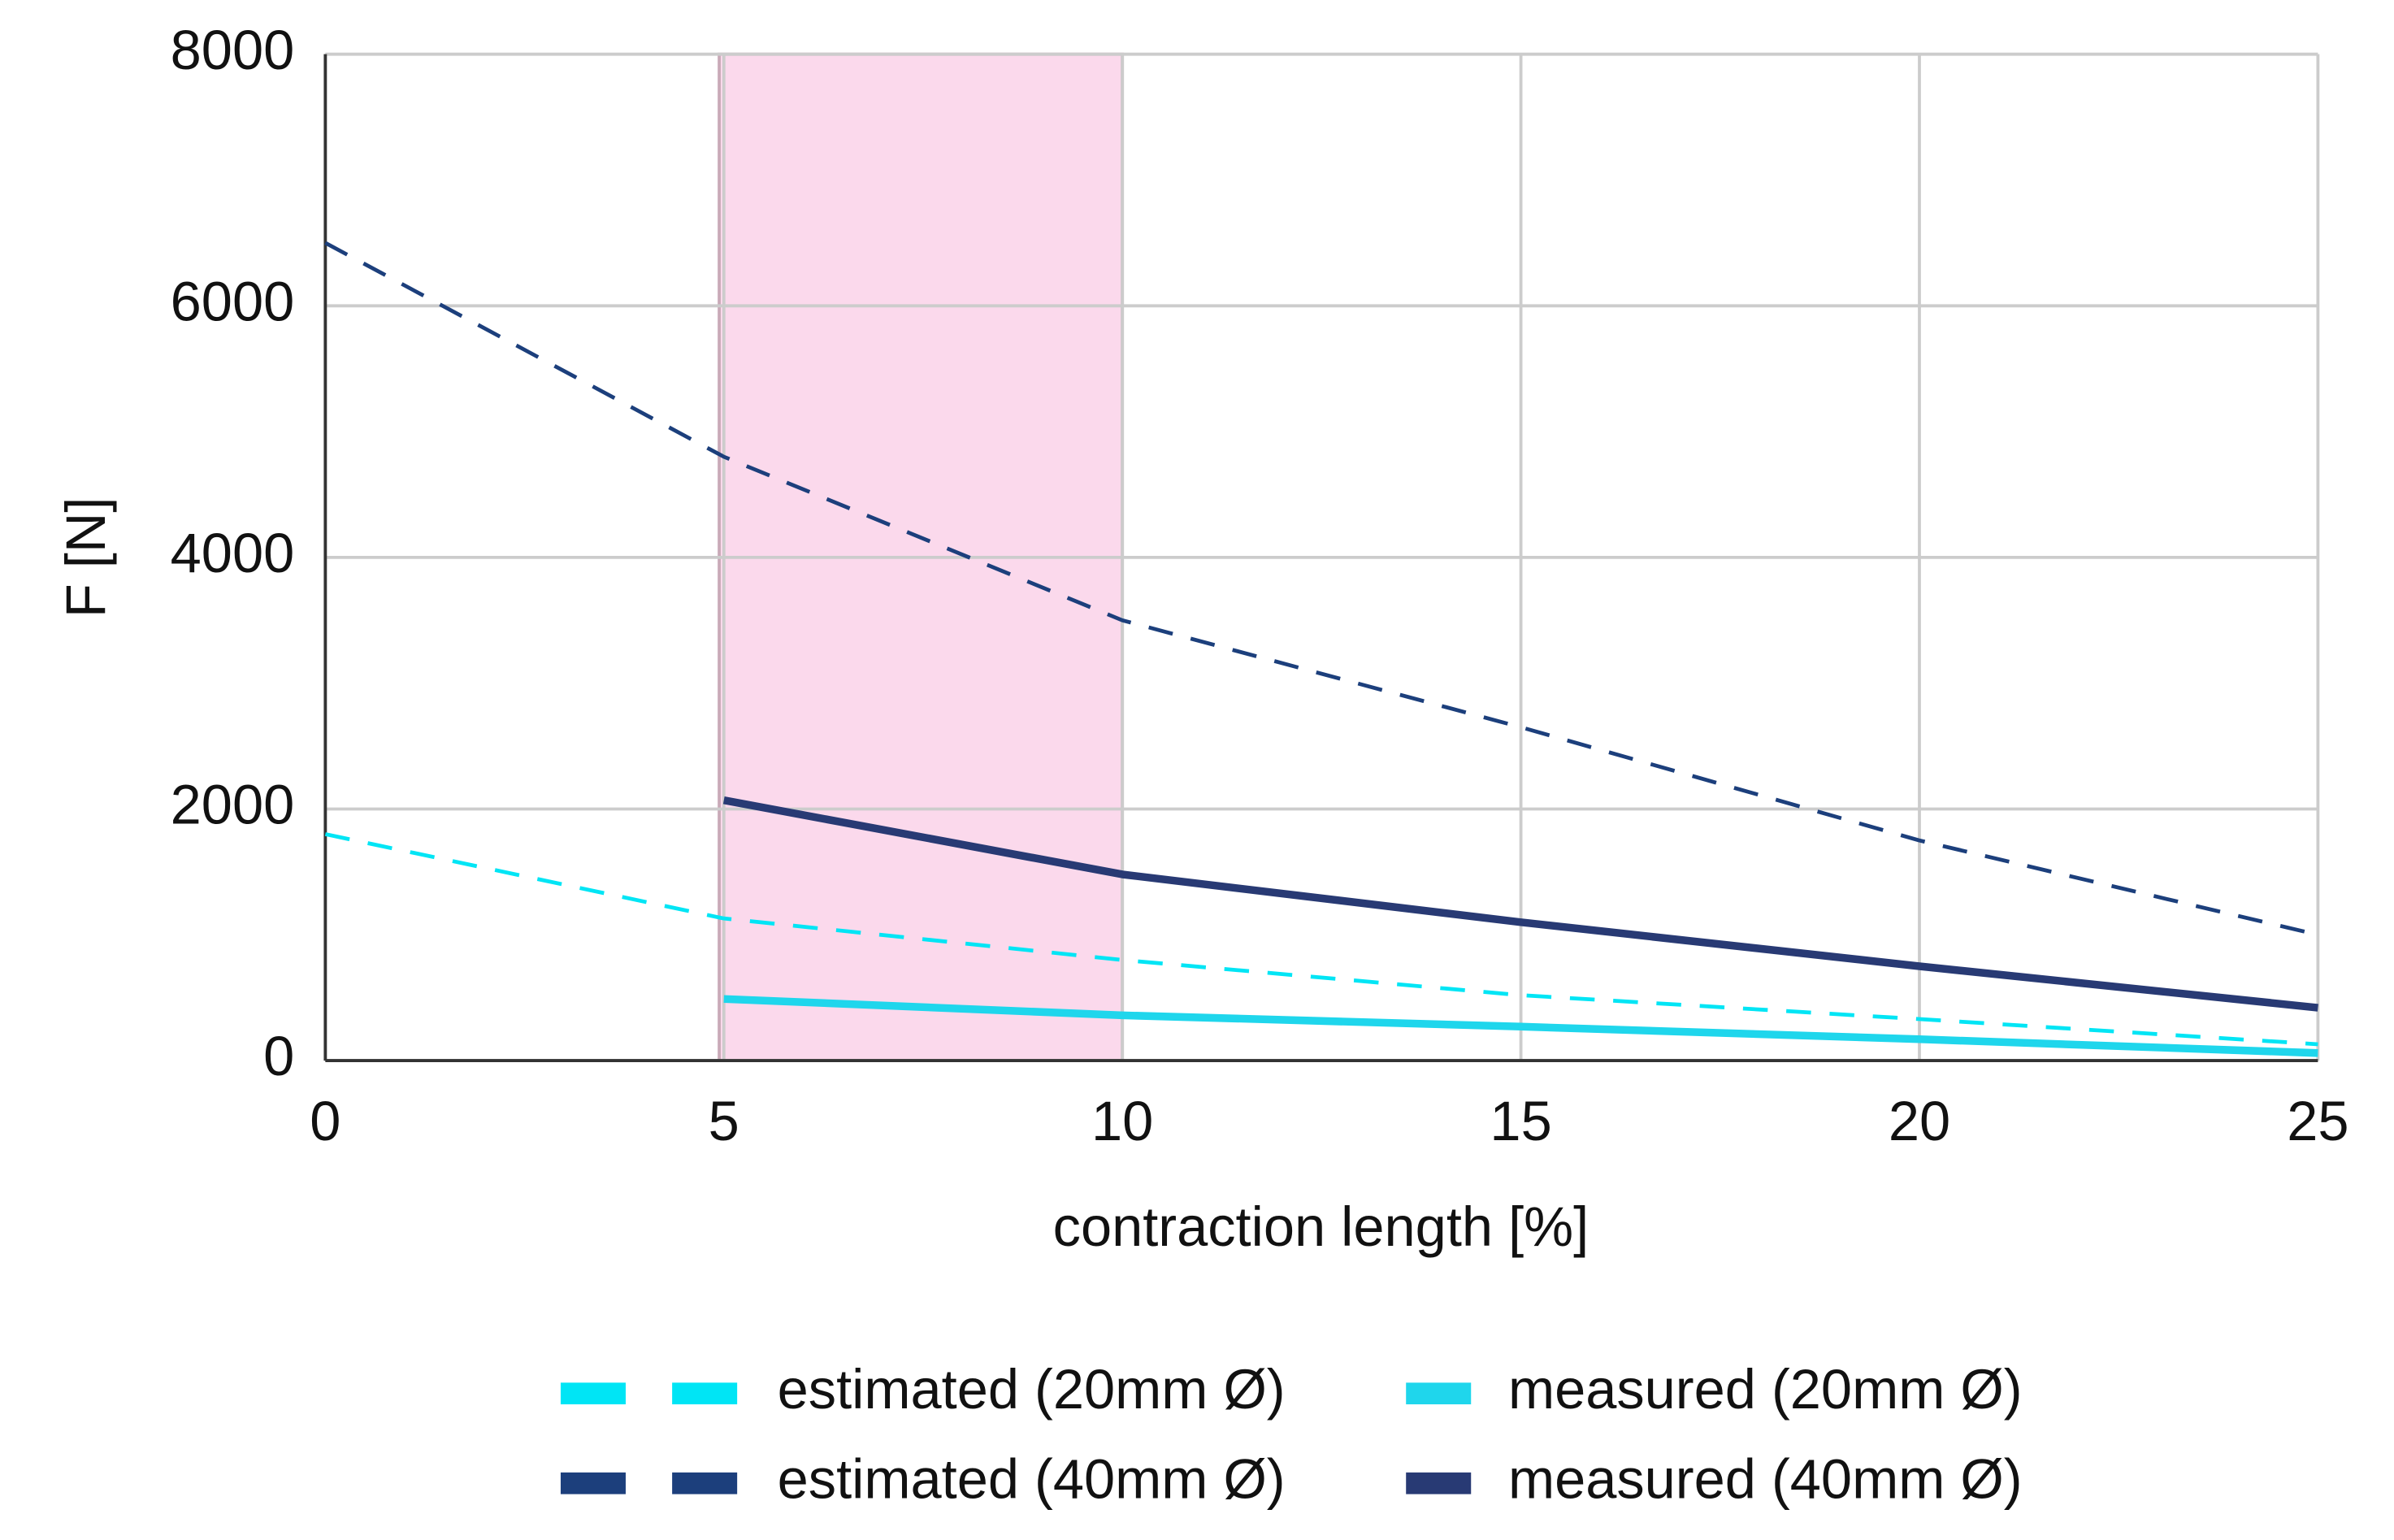 The width and height of the screenshot is (2394, 1540). Describe the element at coordinates (233, 553) in the screenshot. I see `y-tick-label: 4000` at that location.